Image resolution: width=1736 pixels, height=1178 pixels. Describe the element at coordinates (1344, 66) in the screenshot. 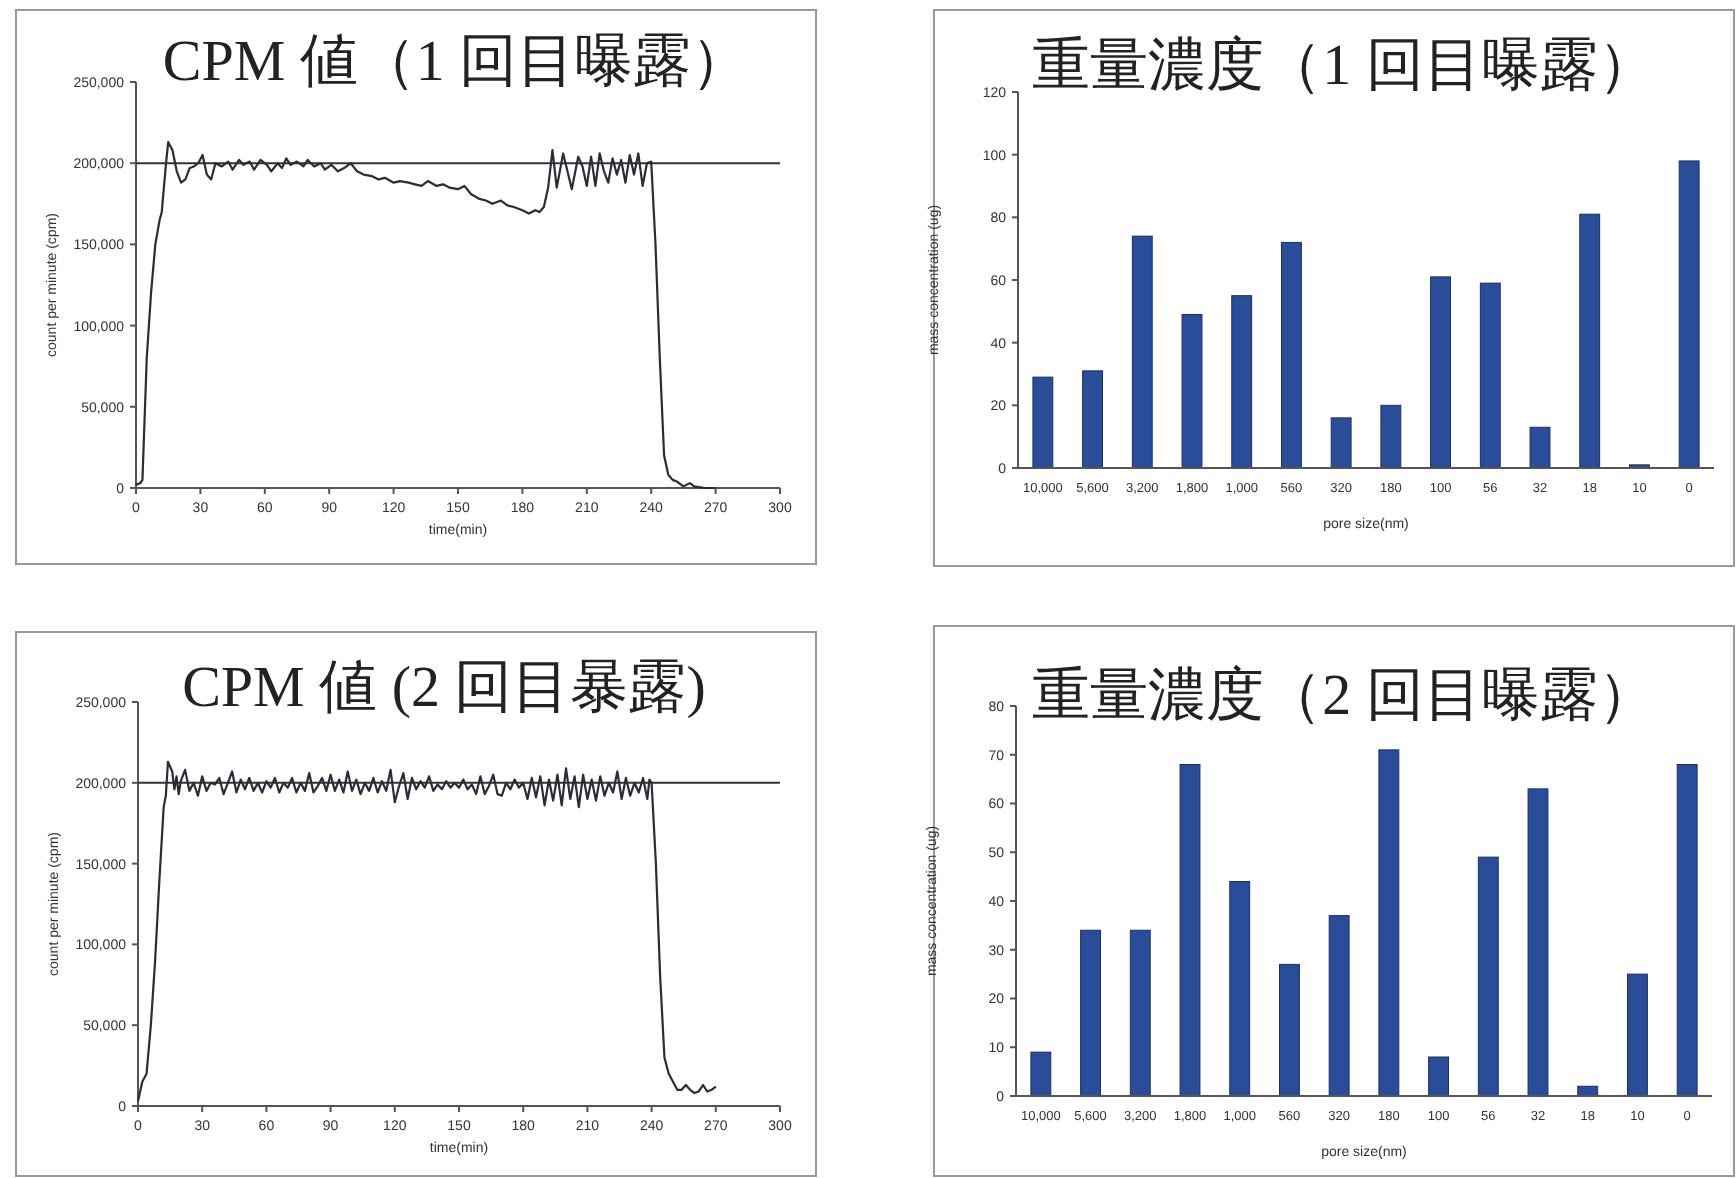

I see `chart-title: 重量濃度（1 回目曝露）` at that location.